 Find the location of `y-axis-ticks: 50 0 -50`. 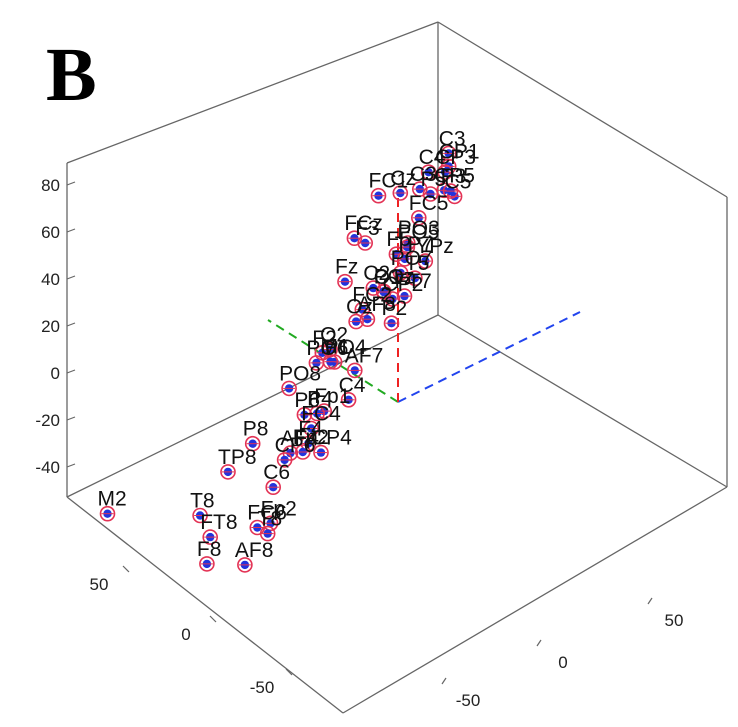

y-axis-ticks: 50 0 -50 is located at coordinates (562, 653).